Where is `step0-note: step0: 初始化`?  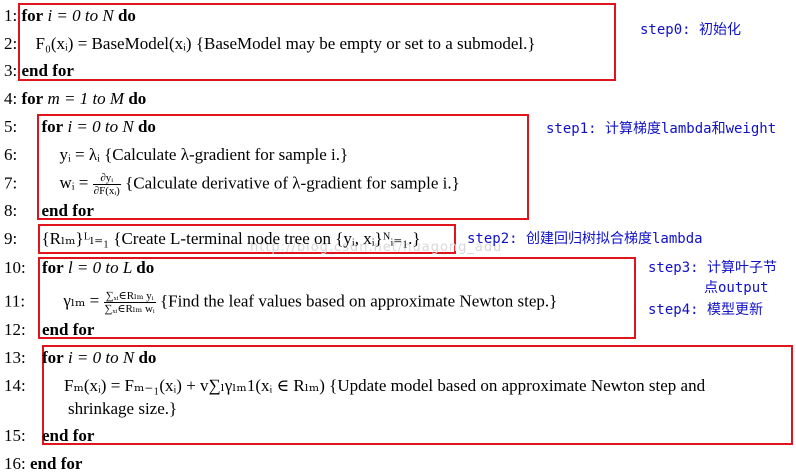 step0-note: step0: 初始化 is located at coordinates (691, 30).